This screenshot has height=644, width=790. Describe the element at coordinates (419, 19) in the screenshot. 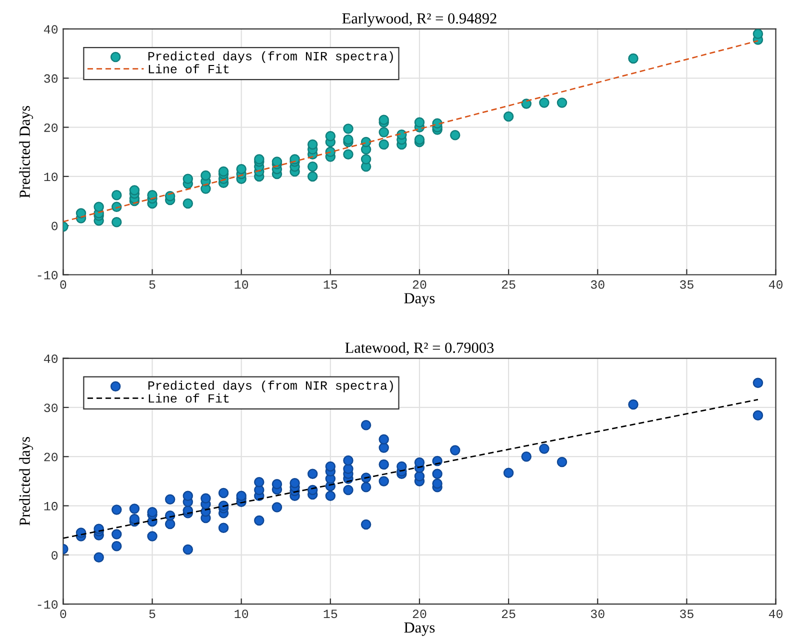

I see `chart-title: Earlywood, R² = 0.94892` at that location.